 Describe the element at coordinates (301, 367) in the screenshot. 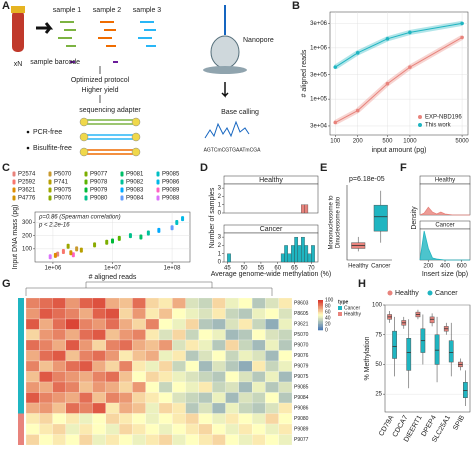

I see `row-label: P9079` at that location.